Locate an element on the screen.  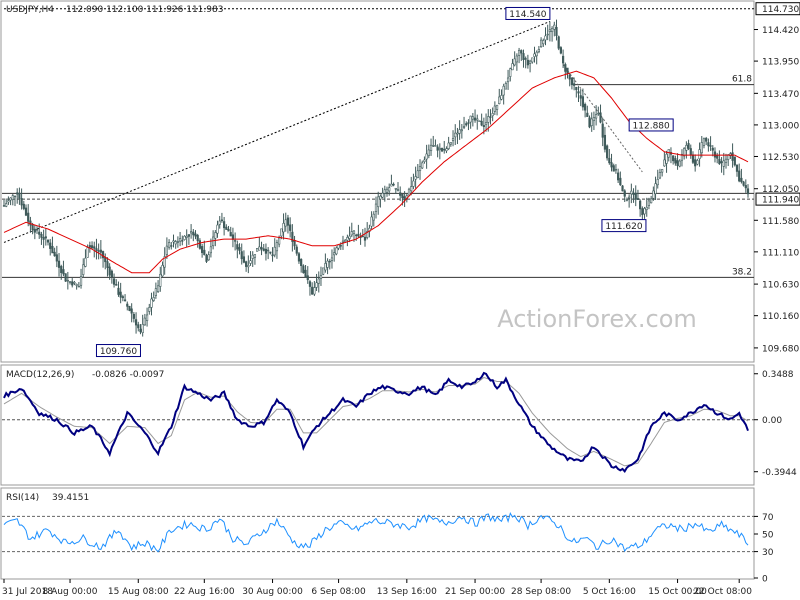
current-price-label: 111.940 is located at coordinates (780, 201).